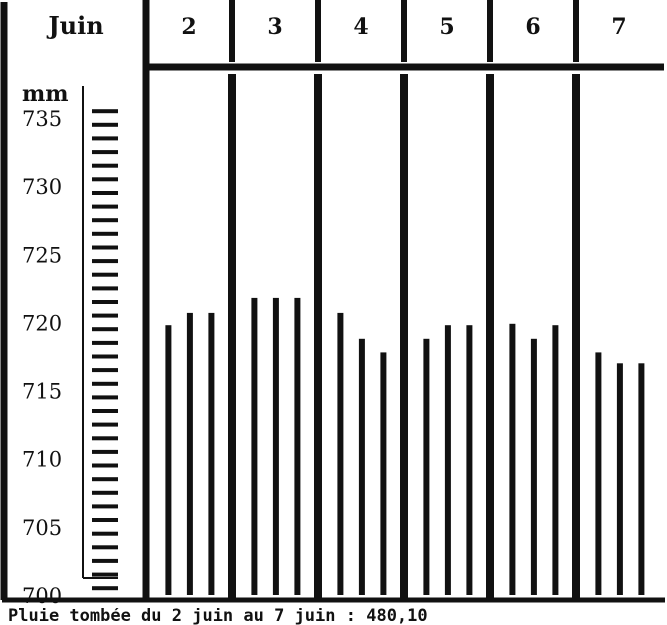 The width and height of the screenshot is (667, 625). What do you see at coordinates (42, 596) in the screenshot?
I see `y-tick-label-700: 700` at bounding box center [42, 596].